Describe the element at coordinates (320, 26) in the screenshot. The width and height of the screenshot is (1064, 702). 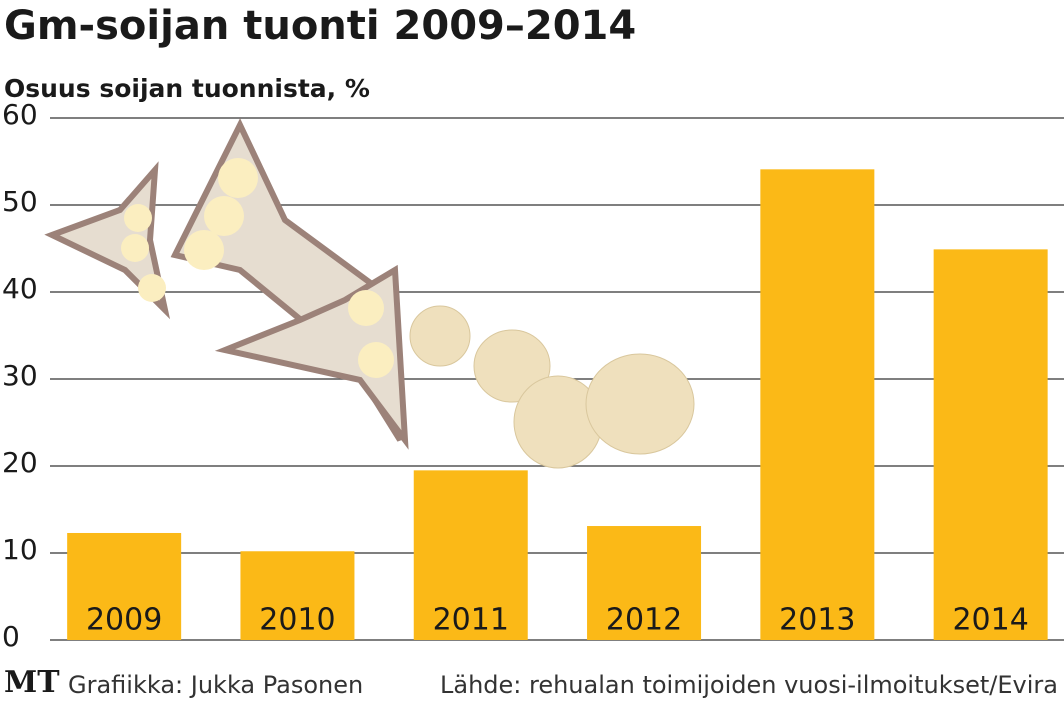
I see `chart-title: Gm-soijan tuonti 2009–2014` at that location.